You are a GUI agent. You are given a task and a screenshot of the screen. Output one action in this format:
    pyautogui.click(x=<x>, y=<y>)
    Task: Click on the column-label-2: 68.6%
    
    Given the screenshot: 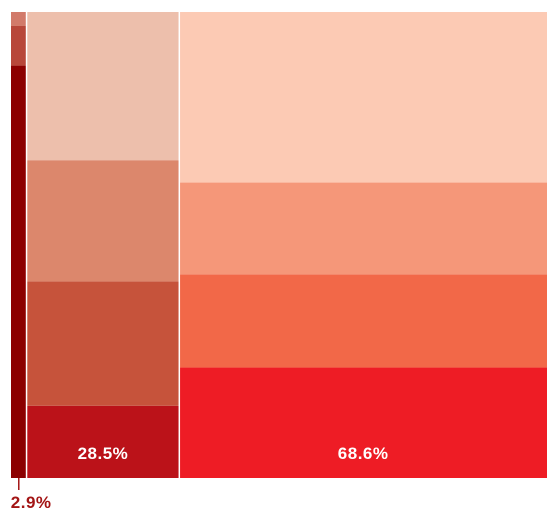 What is the action you would take?
    pyautogui.click(x=363, y=453)
    